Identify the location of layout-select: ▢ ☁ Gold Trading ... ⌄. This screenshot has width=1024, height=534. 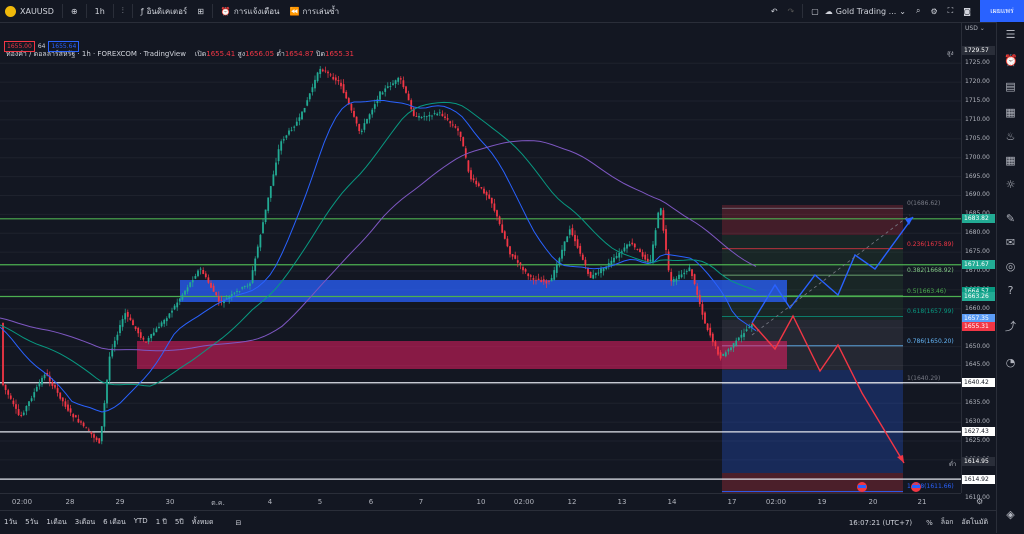
(858, 11).